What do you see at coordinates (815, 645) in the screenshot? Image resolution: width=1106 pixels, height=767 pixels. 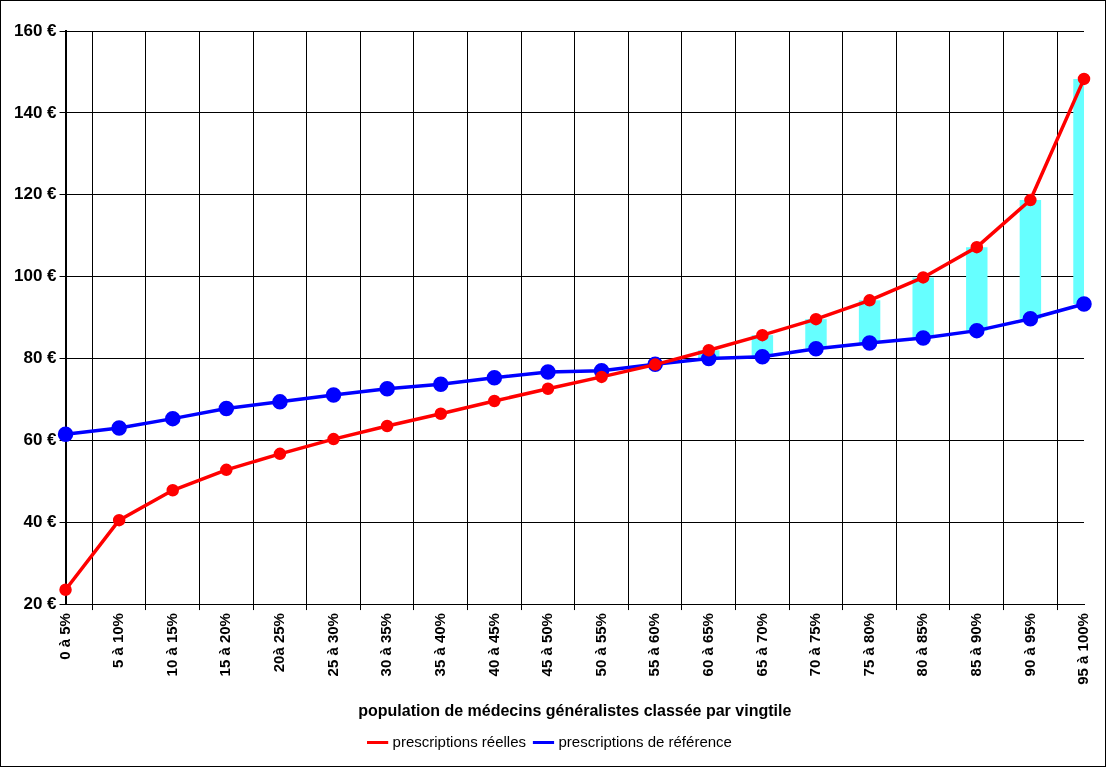 I see `x-tick-label: 70 à 75%` at bounding box center [815, 645].